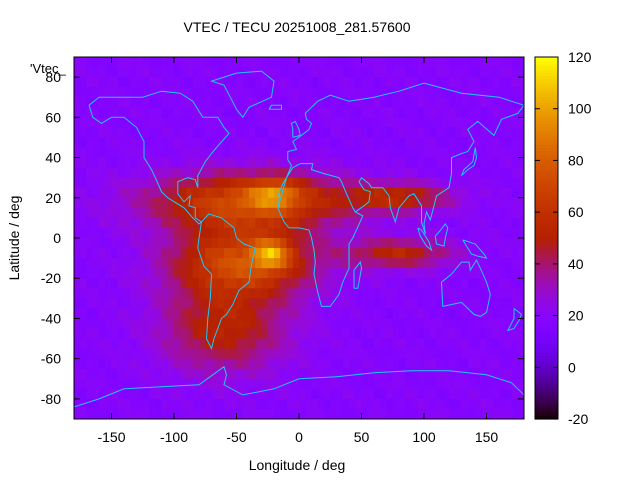  Describe the element at coordinates (546, 238) in the screenshot. I see `colorbar` at that location.